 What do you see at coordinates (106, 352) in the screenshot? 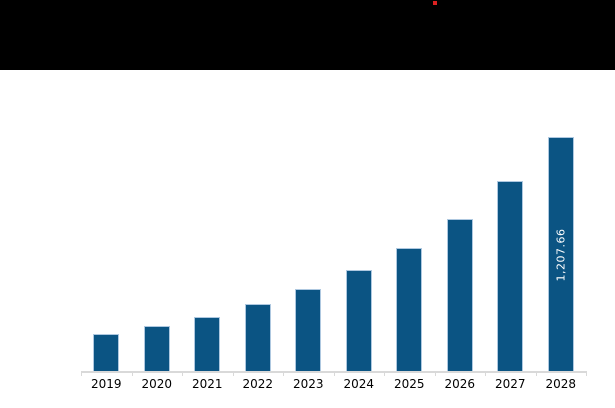
I see `bar-2019` at bounding box center [106, 352].